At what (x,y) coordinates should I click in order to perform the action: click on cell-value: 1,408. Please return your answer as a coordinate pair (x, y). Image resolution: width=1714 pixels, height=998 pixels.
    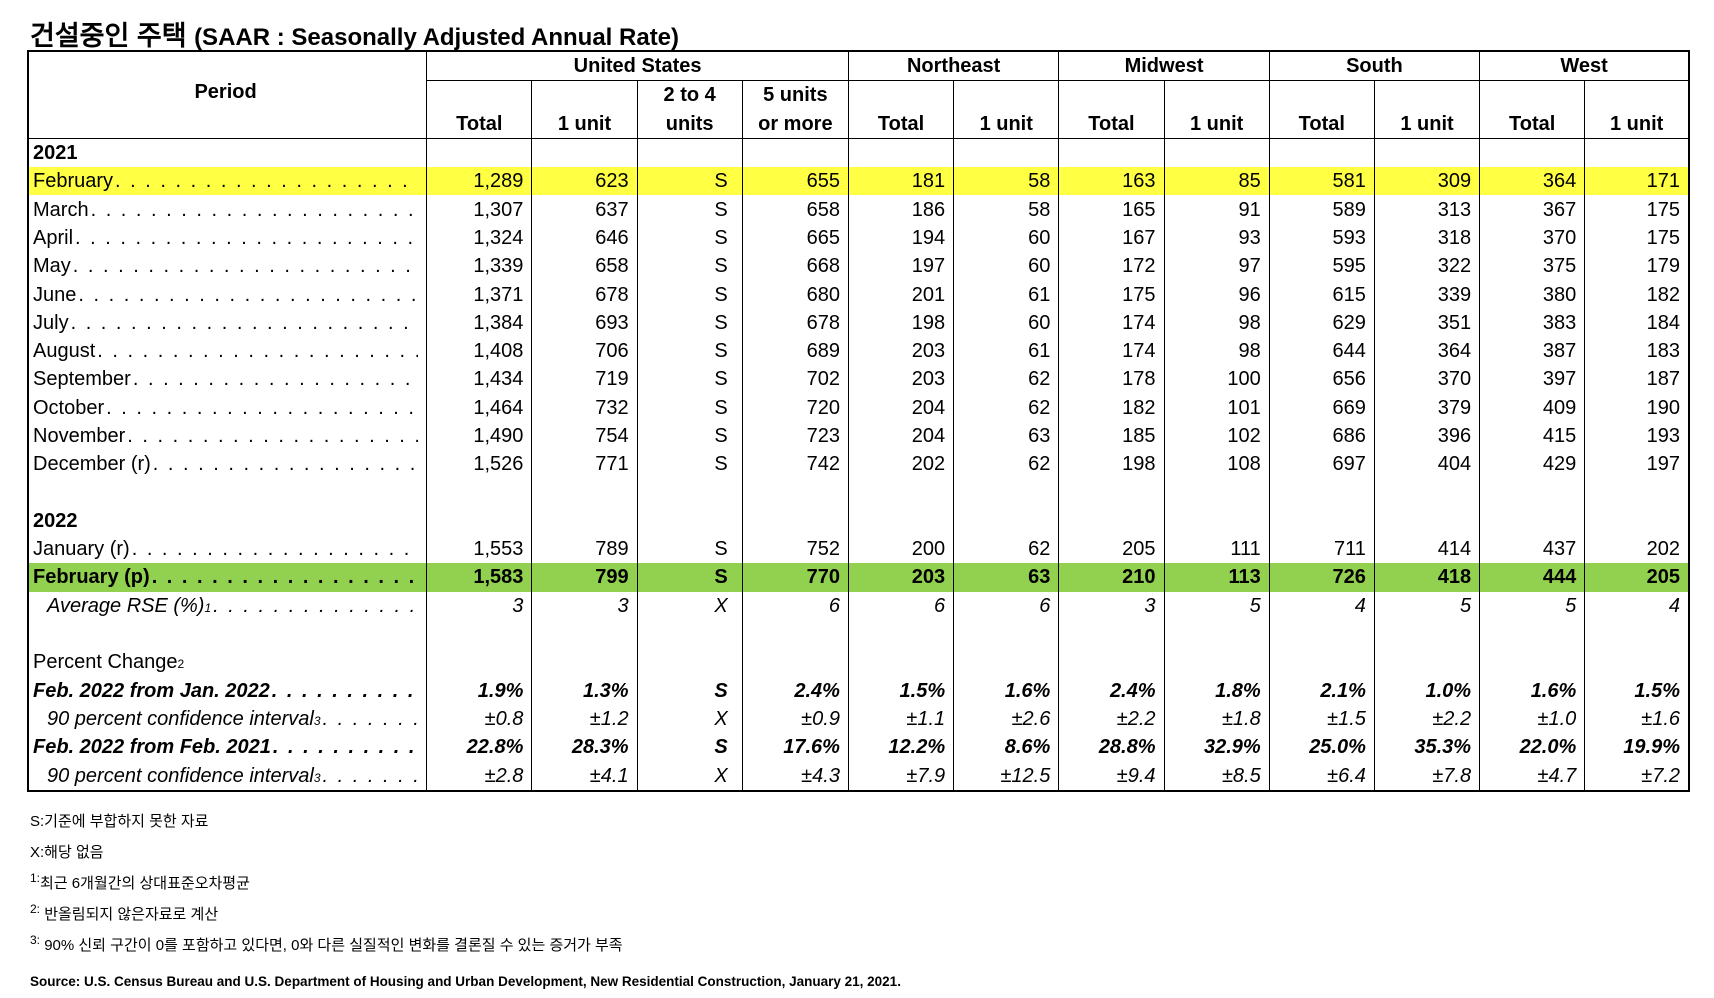
    Looking at the image, I should click on (479, 351).